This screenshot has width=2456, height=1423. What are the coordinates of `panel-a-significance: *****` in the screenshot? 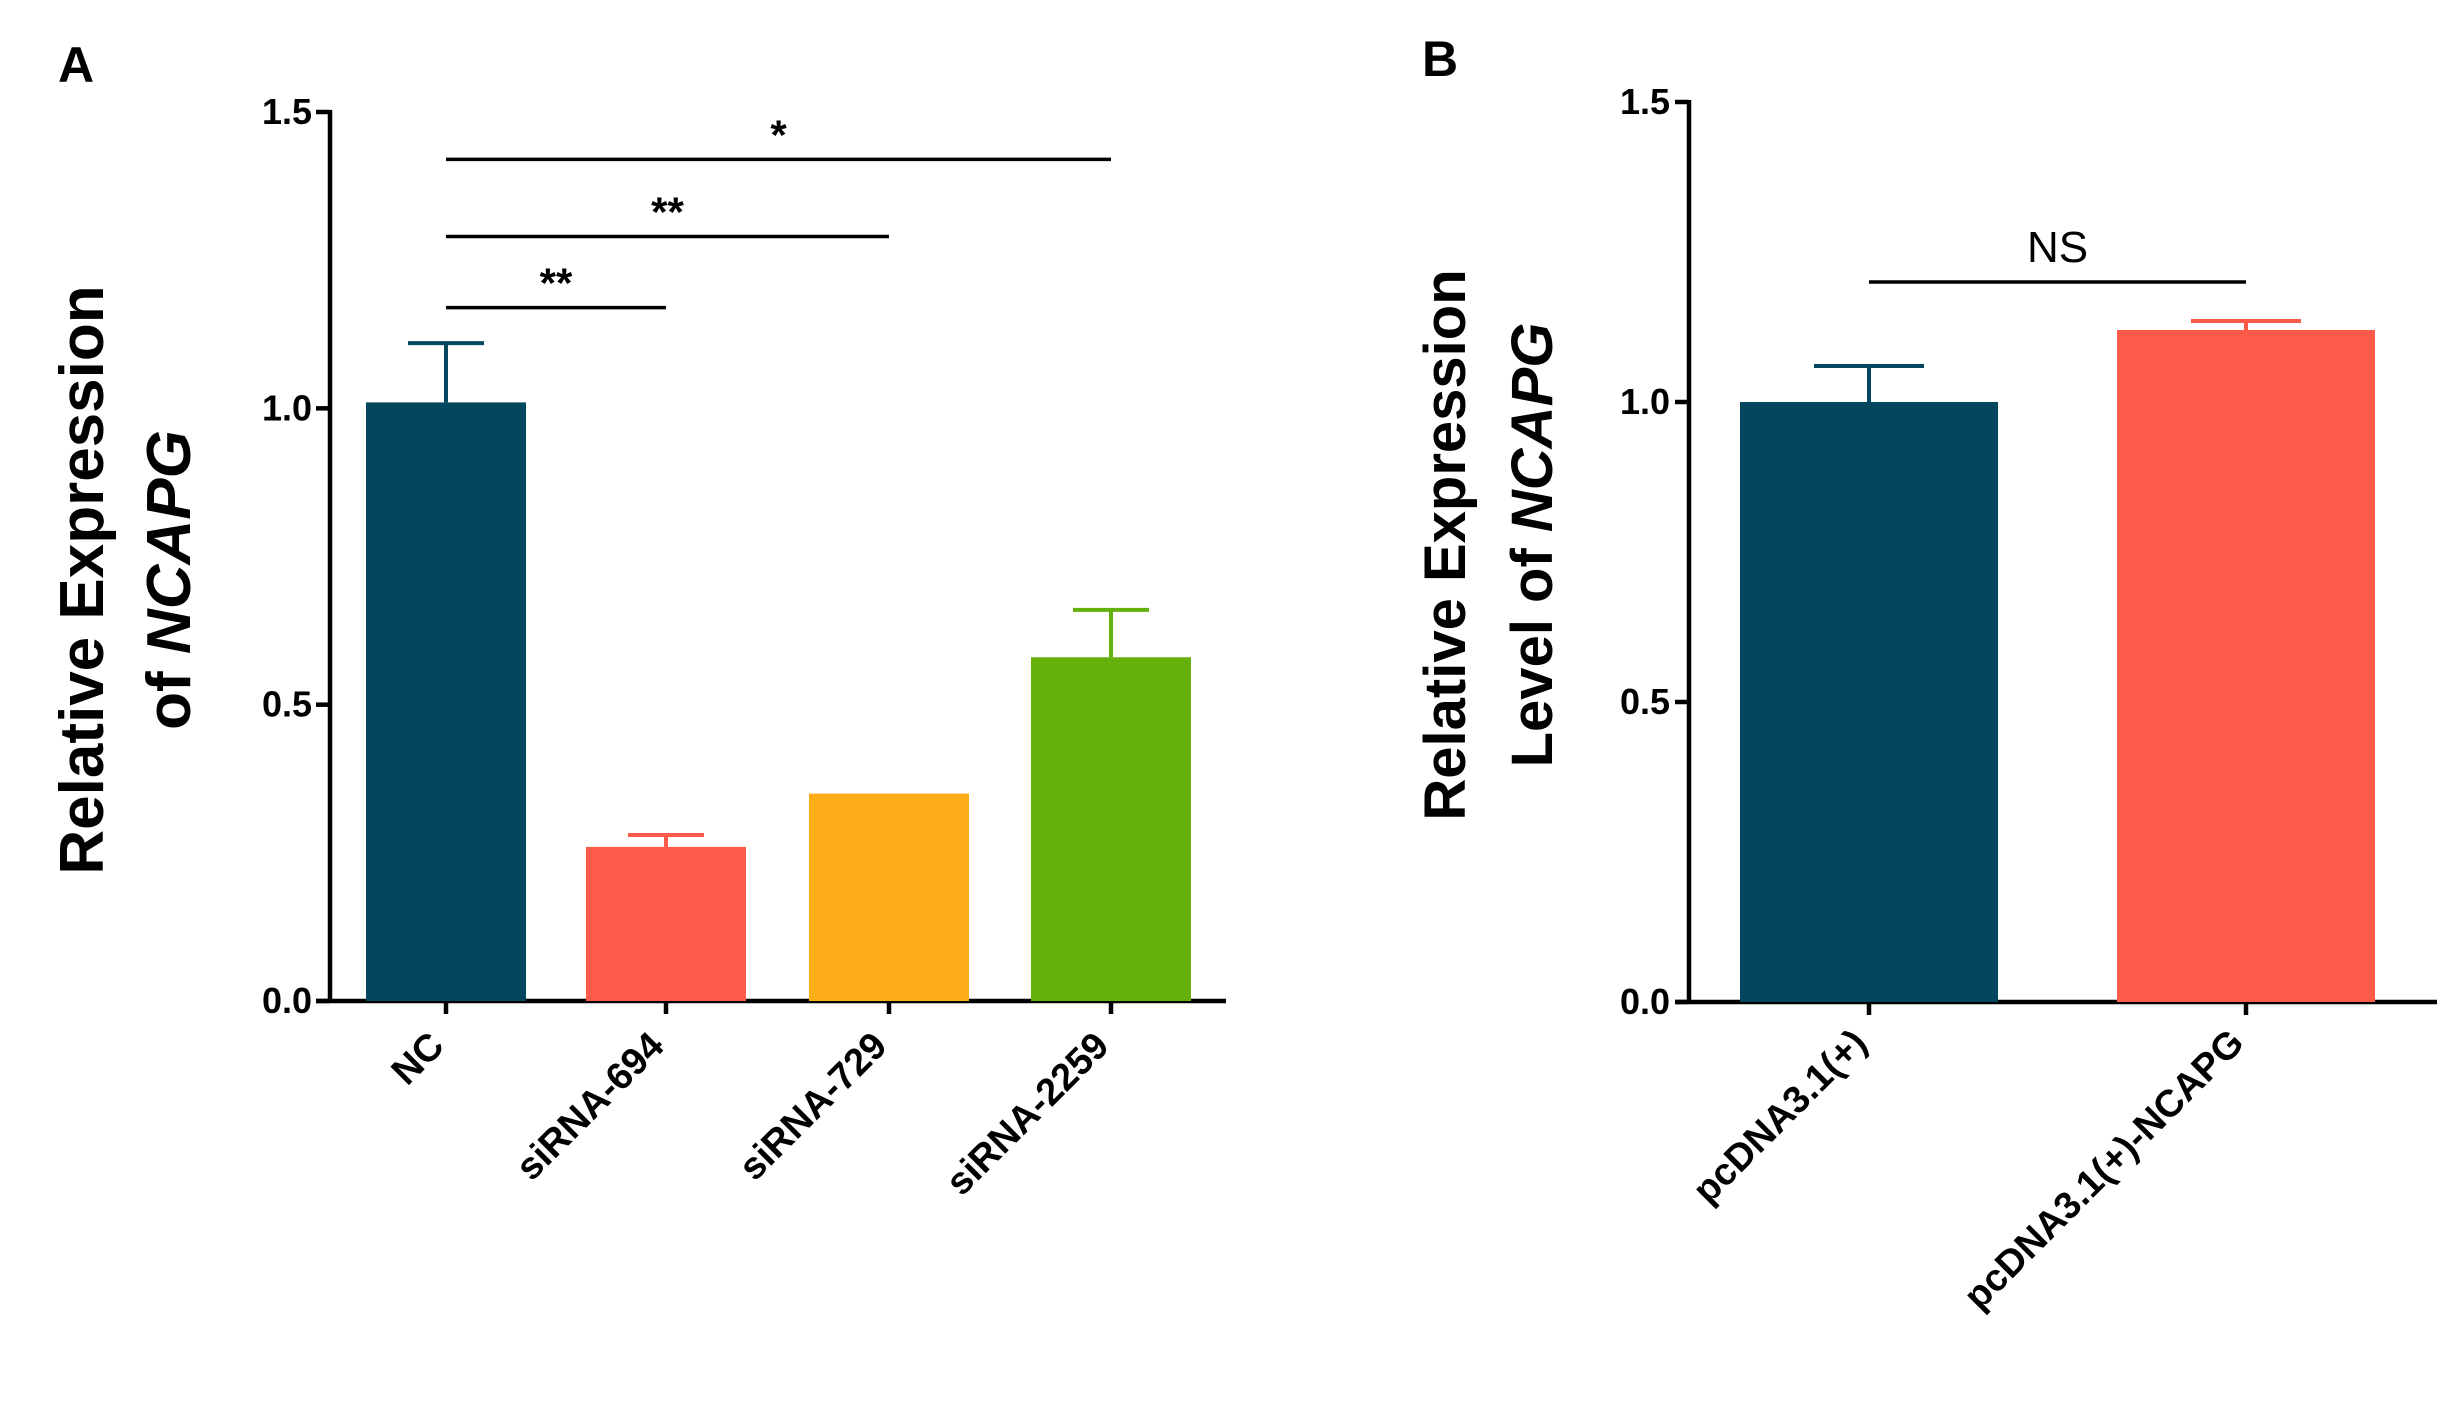 It's located at (778, 210).